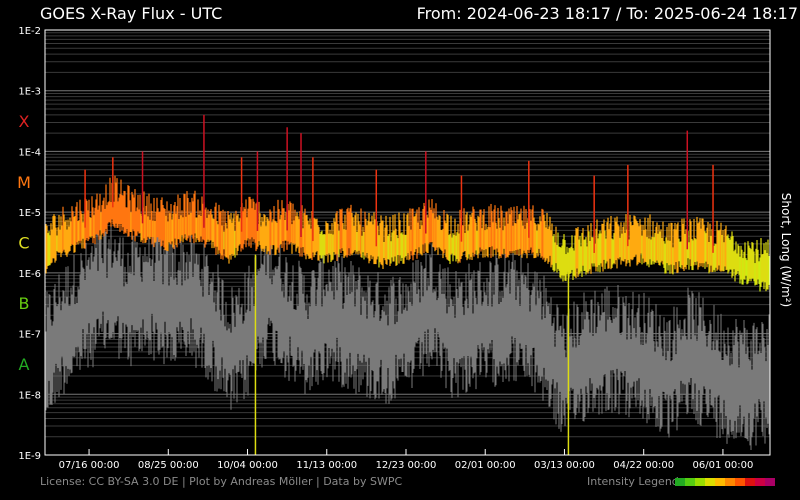 The image size is (800, 500). I want to click on flare-class-label: C, so click(23, 243).